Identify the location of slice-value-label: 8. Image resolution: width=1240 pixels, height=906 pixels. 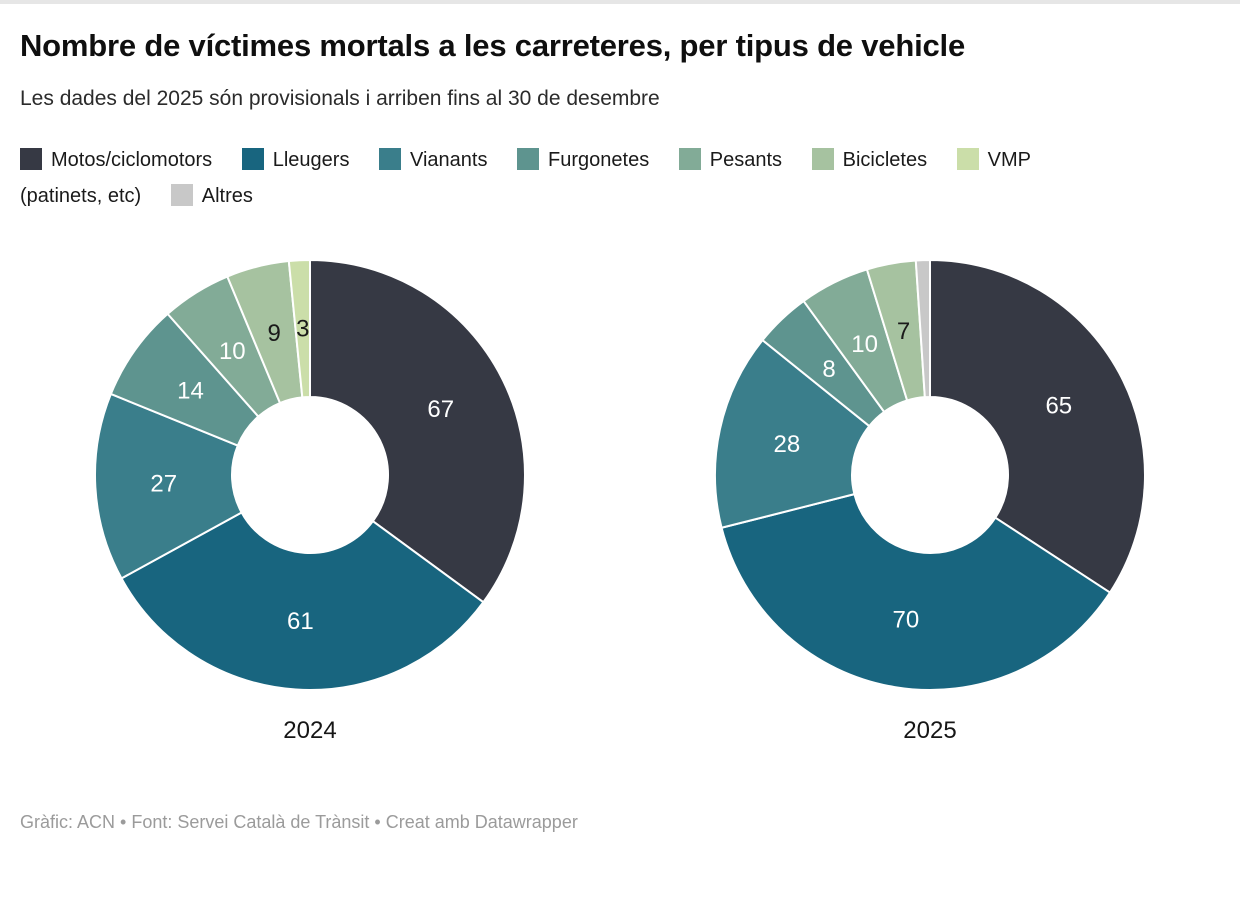
(828, 369).